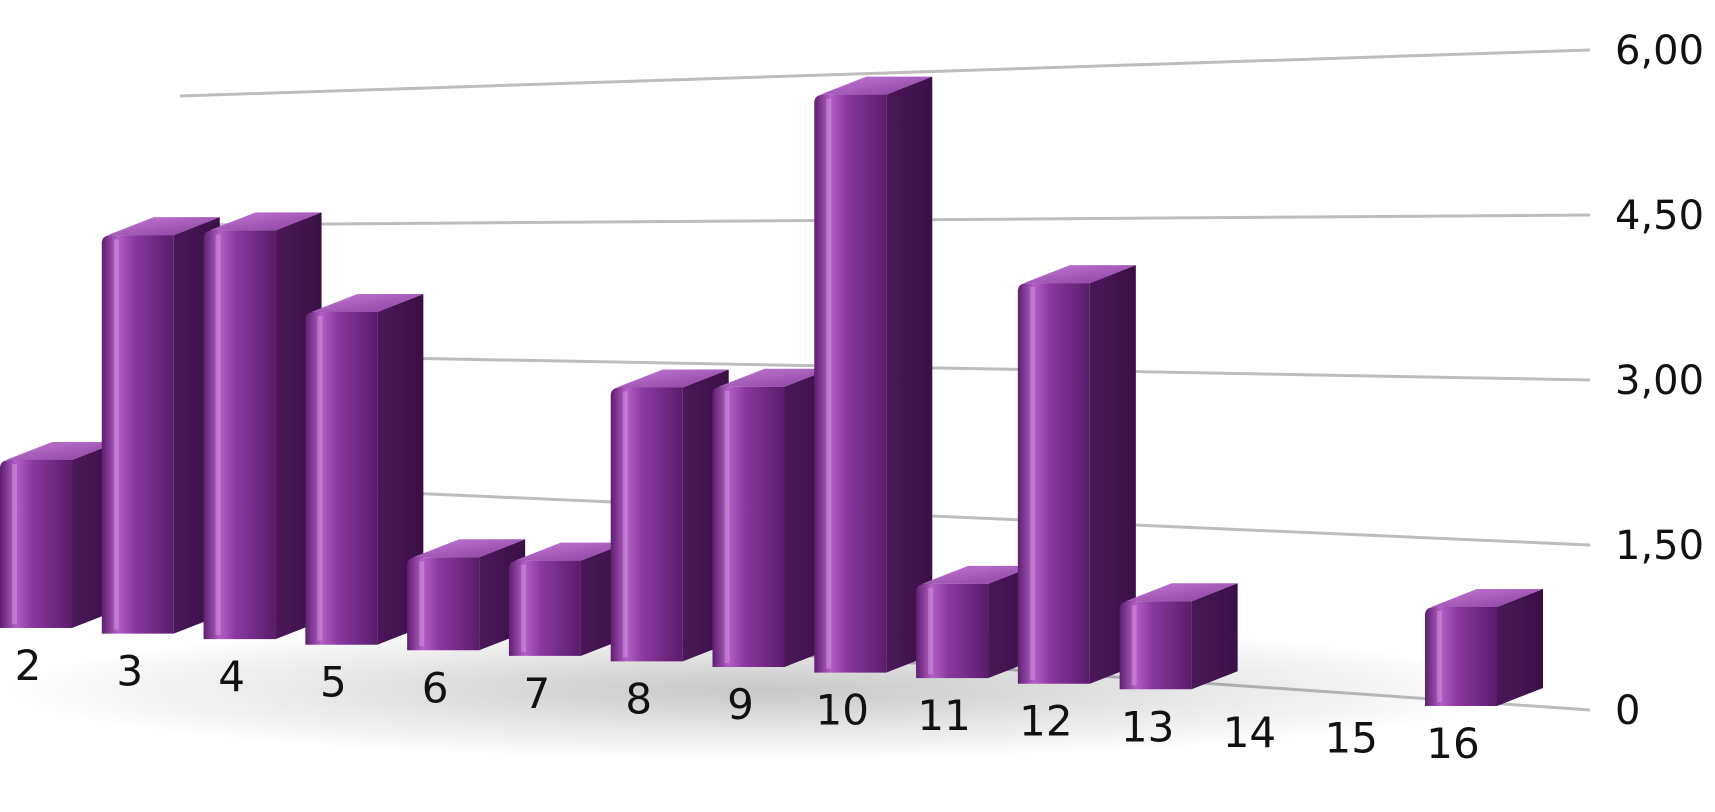  What do you see at coordinates (1452, 743) in the screenshot?
I see `x-tick-label: 16` at bounding box center [1452, 743].